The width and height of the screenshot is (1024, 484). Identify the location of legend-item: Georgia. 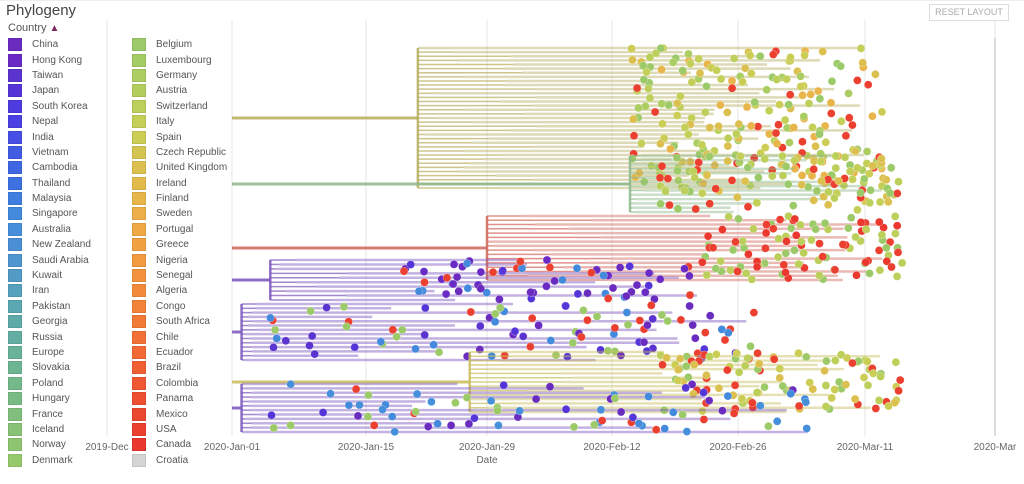
(49, 321).